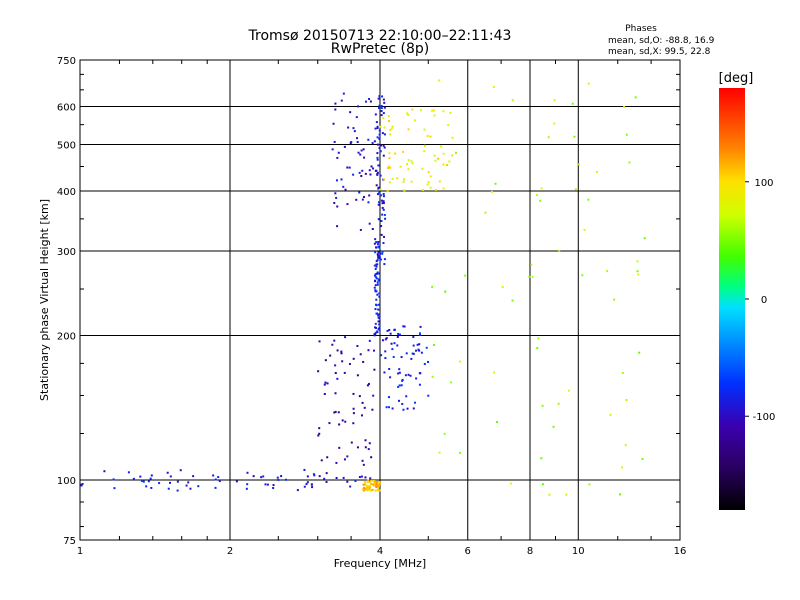  What do you see at coordinates (661, 41) in the screenshot?
I see `phases-line-o: mean, sd,O: -88.8, 16.9` at bounding box center [661, 41].